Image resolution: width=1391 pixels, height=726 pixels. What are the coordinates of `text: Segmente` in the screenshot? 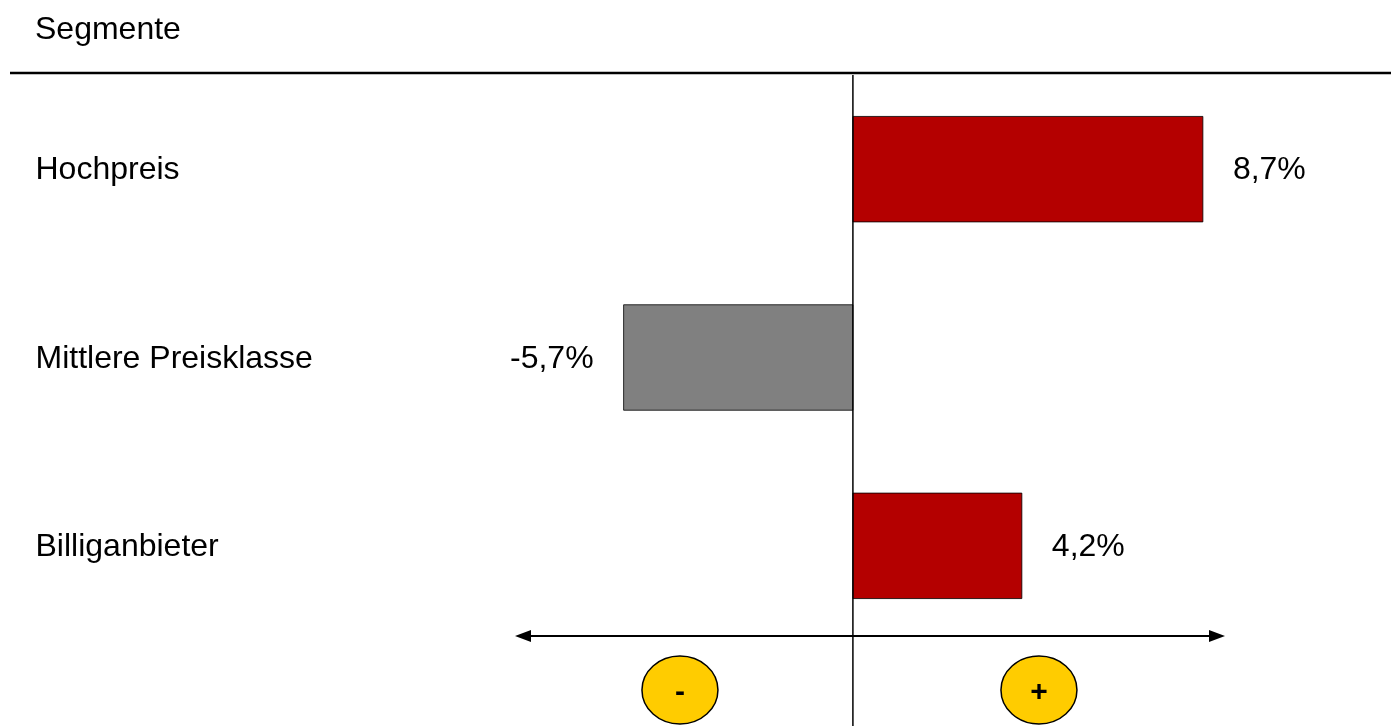 It's located at (108, 28).